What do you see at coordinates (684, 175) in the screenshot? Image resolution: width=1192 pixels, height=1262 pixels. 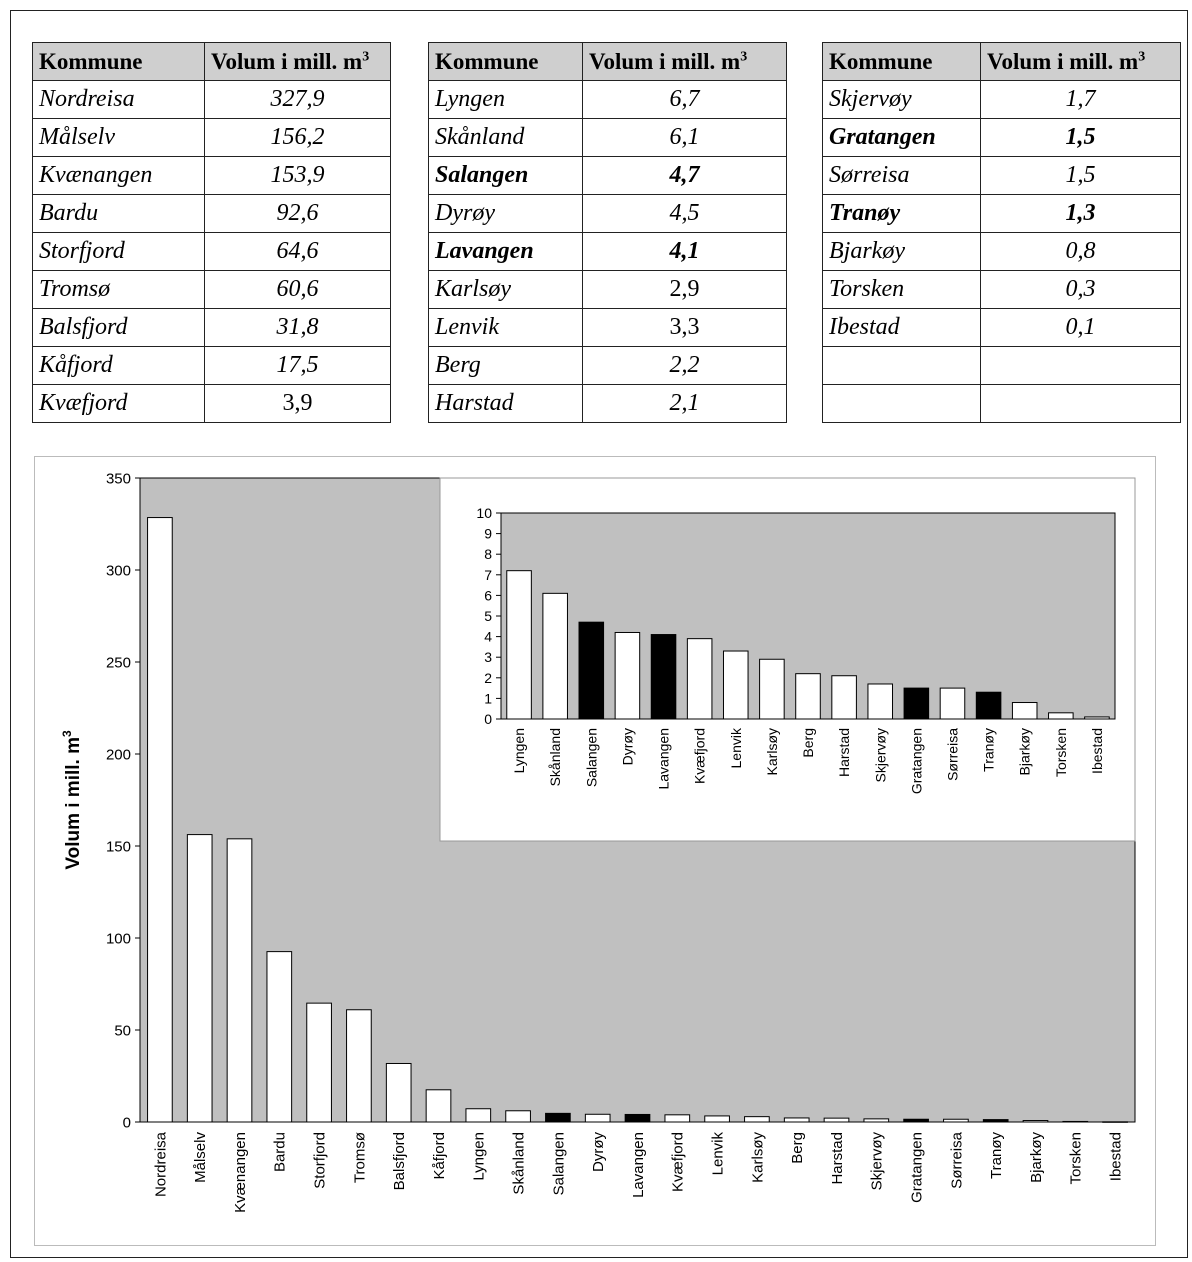 I see `volum-cell: 4,7` at bounding box center [684, 175].